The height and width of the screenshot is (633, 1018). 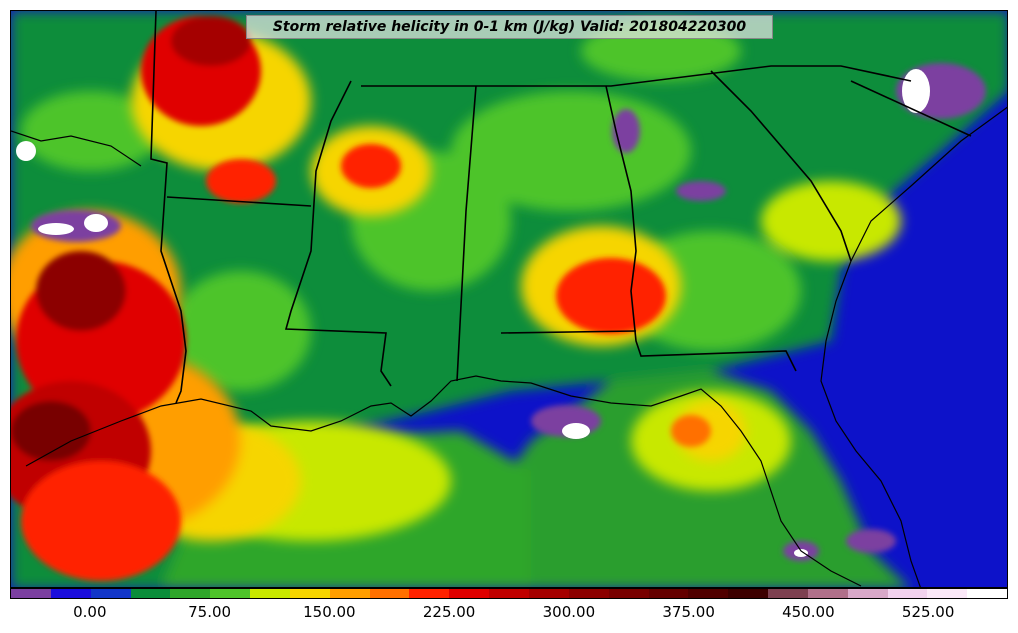 What do you see at coordinates (168, 207) in the screenshot?
I see `texas-border` at bounding box center [168, 207].